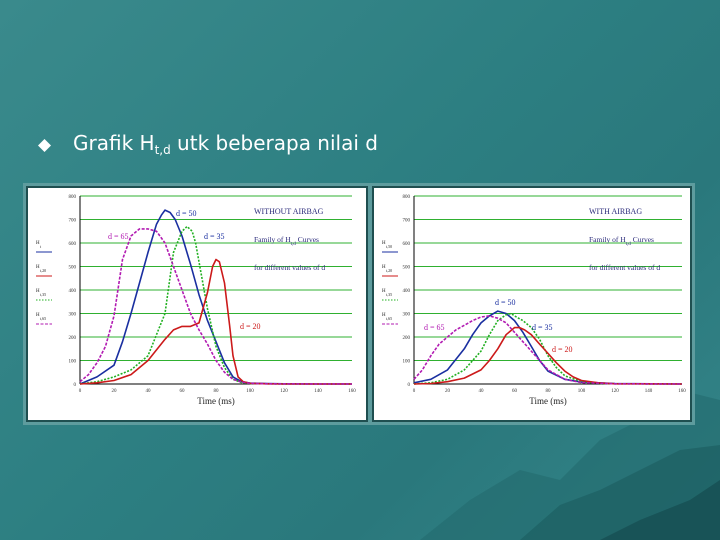 This screenshot has height=540, width=720. What do you see at coordinates (389, 247) in the screenshot?
I see `y-legend-sublabel: t,50` at bounding box center [389, 247].